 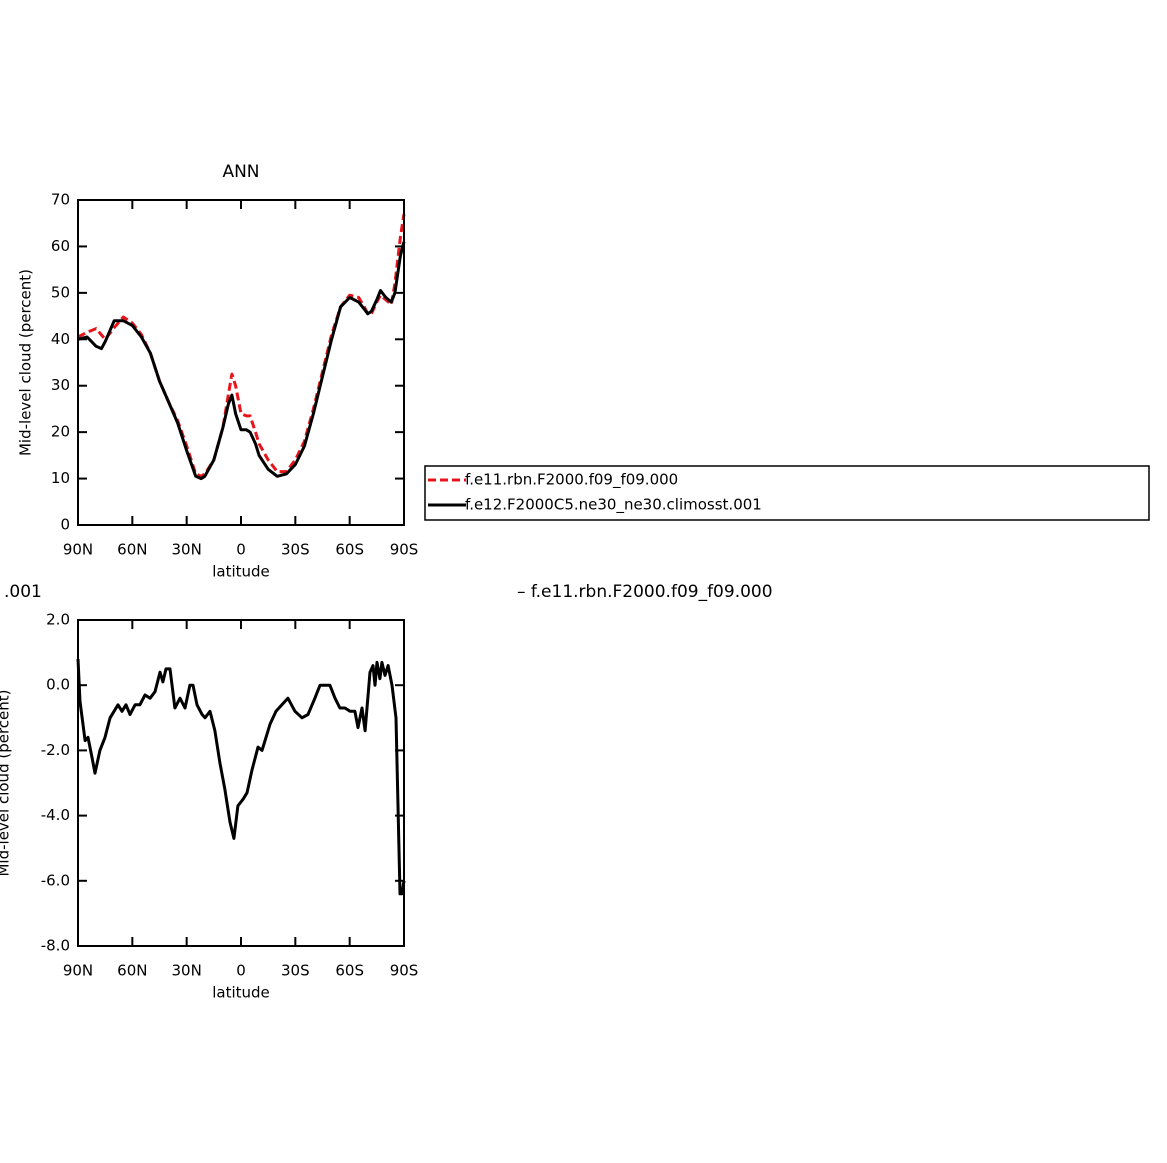 I want to click on y-tick-label: 0, so click(x=65, y=525).